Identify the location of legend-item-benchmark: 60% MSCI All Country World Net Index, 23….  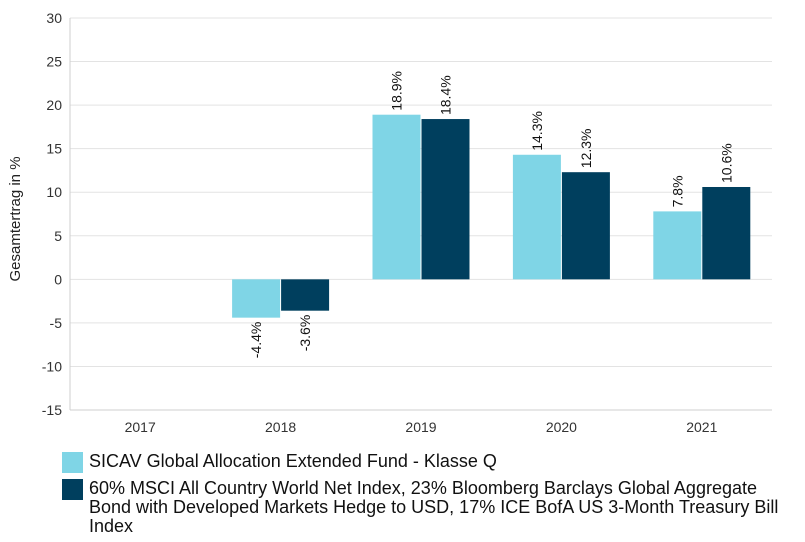
(429, 507).